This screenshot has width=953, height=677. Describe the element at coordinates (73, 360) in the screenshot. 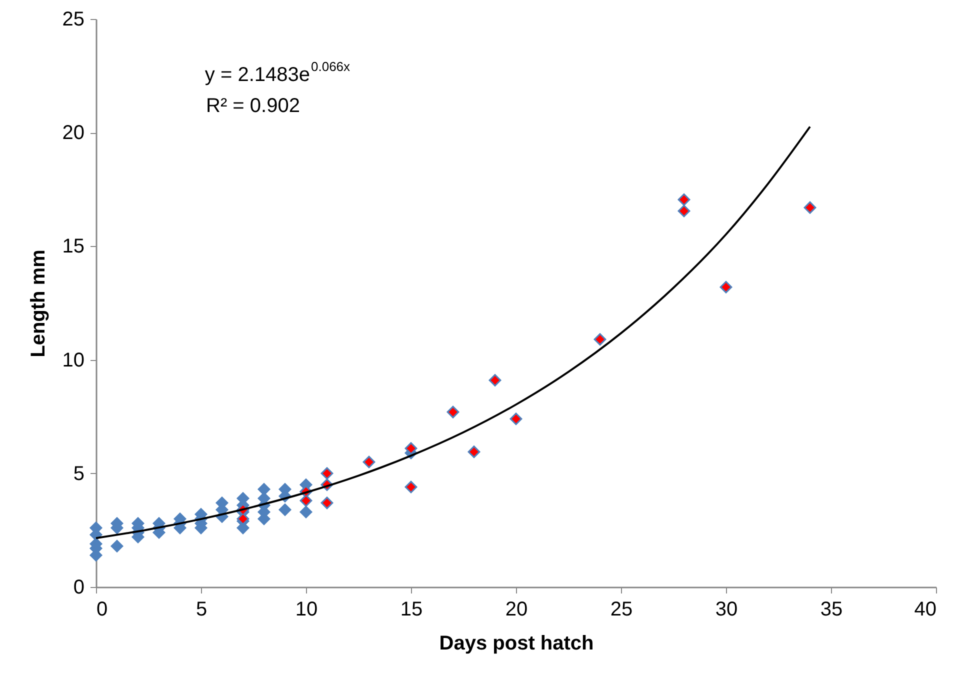

I see `y-tick-label: 10` at that location.